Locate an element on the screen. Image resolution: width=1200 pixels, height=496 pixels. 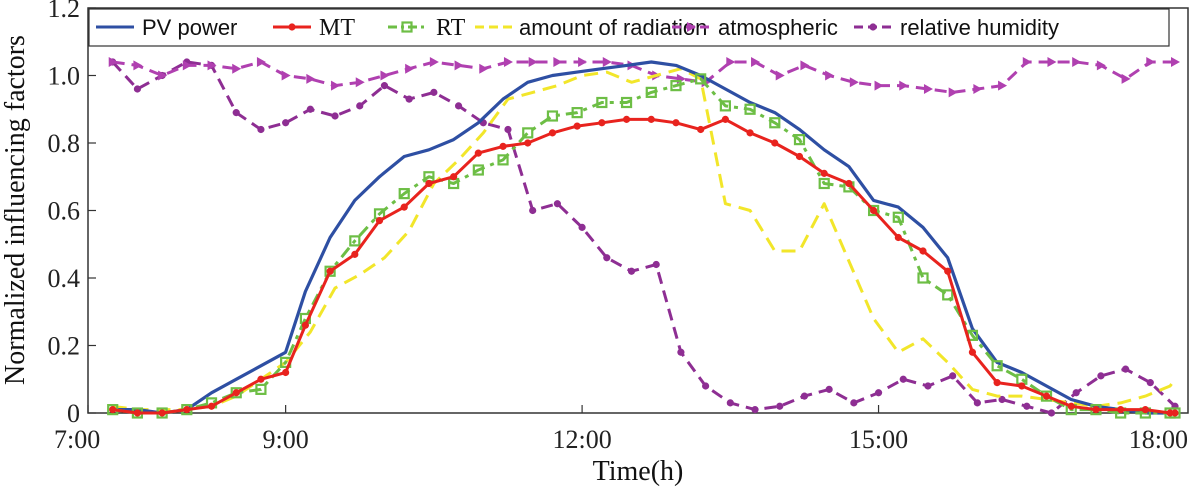
y-tick-label: 1.0 is located at coordinates (64, 76).